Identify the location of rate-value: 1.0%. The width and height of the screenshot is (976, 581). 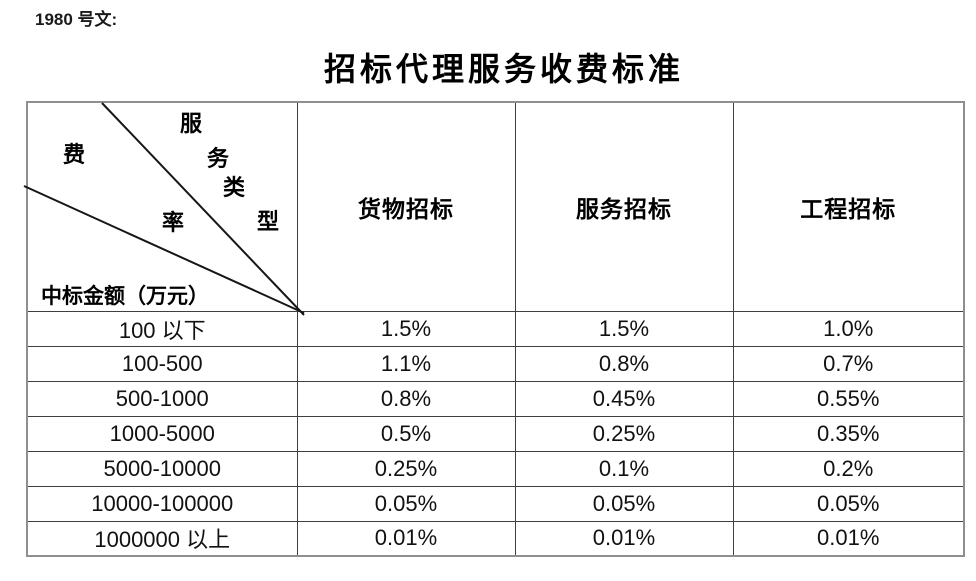
(848, 328).